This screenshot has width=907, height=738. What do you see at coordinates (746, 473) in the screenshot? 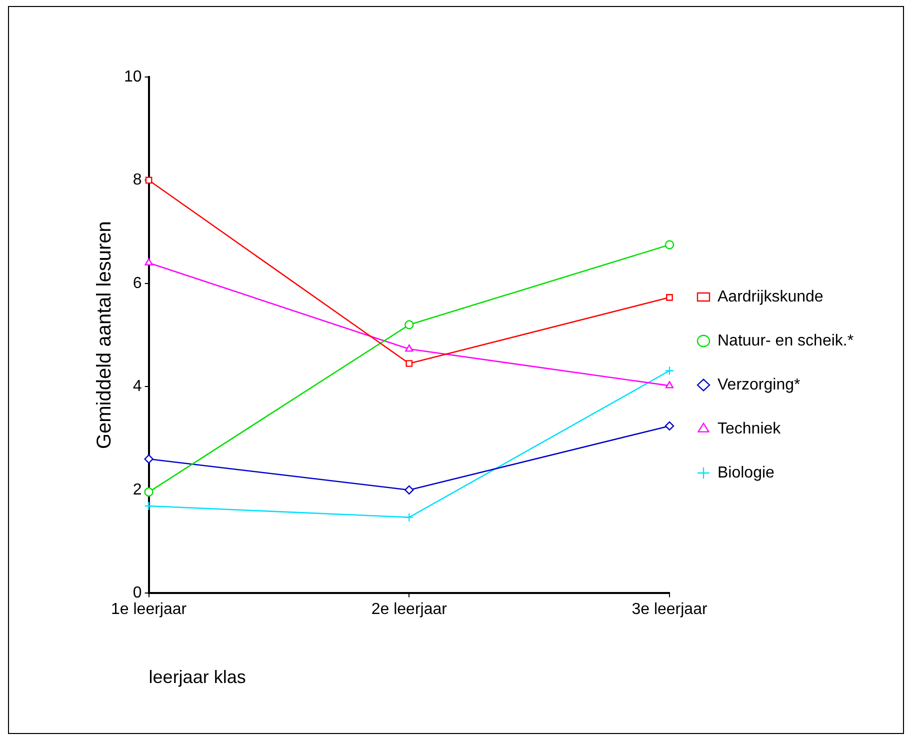
I see `legend-label: Biologie` at bounding box center [746, 473].